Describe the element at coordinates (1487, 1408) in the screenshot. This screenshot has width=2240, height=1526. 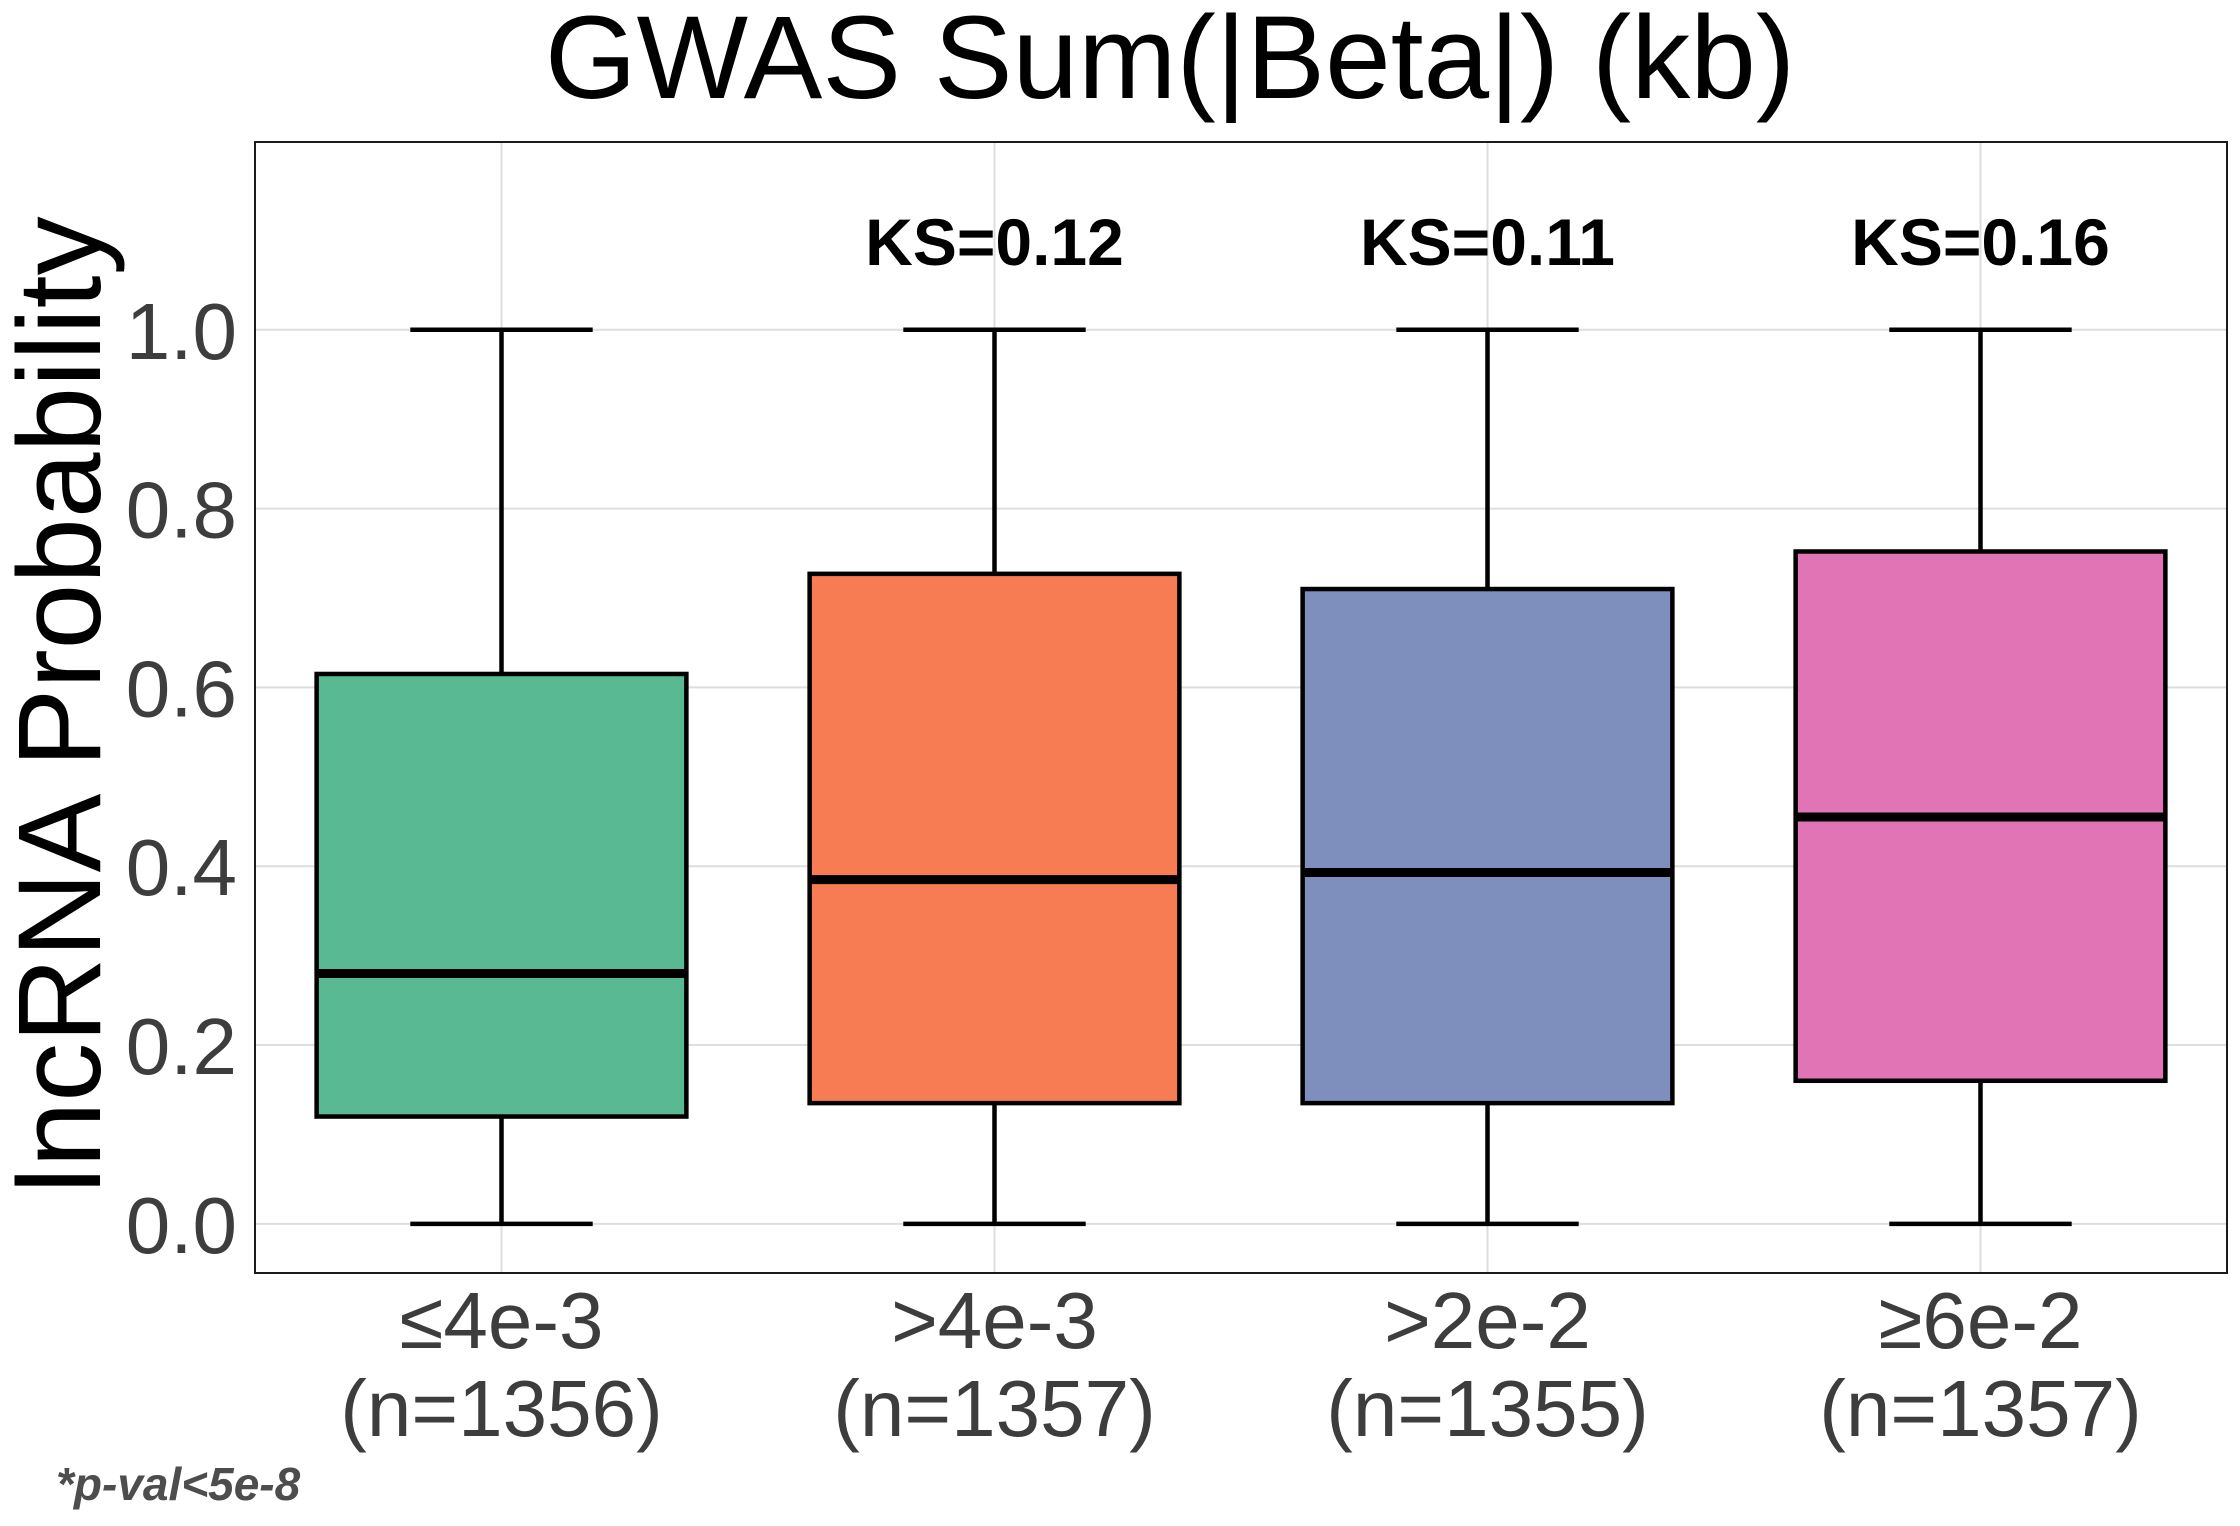
I see `x-tick-count: (n=1355)` at that location.